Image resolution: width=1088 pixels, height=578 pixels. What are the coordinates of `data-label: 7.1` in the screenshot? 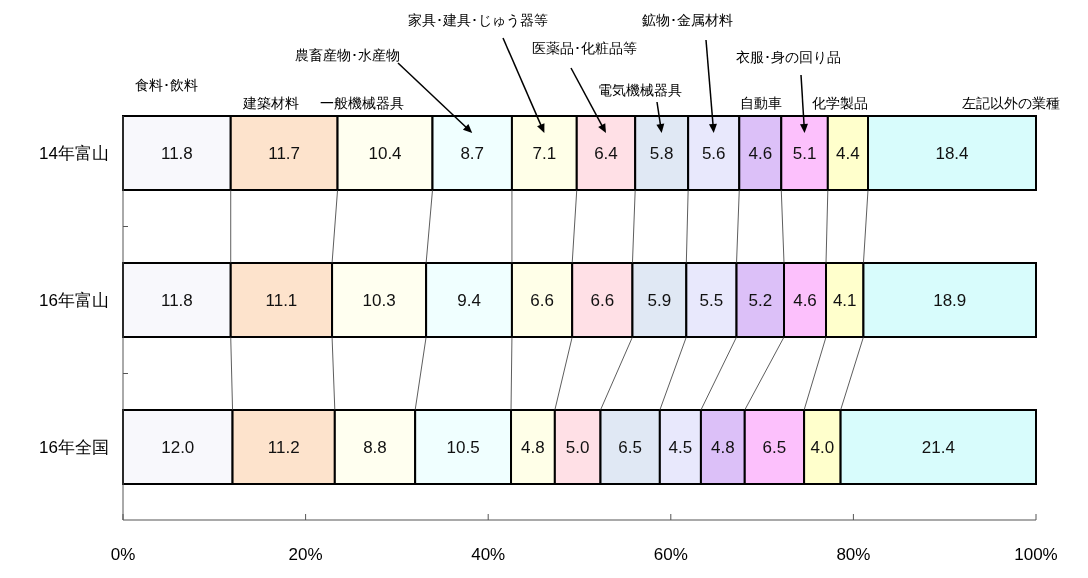 It's located at (544, 153).